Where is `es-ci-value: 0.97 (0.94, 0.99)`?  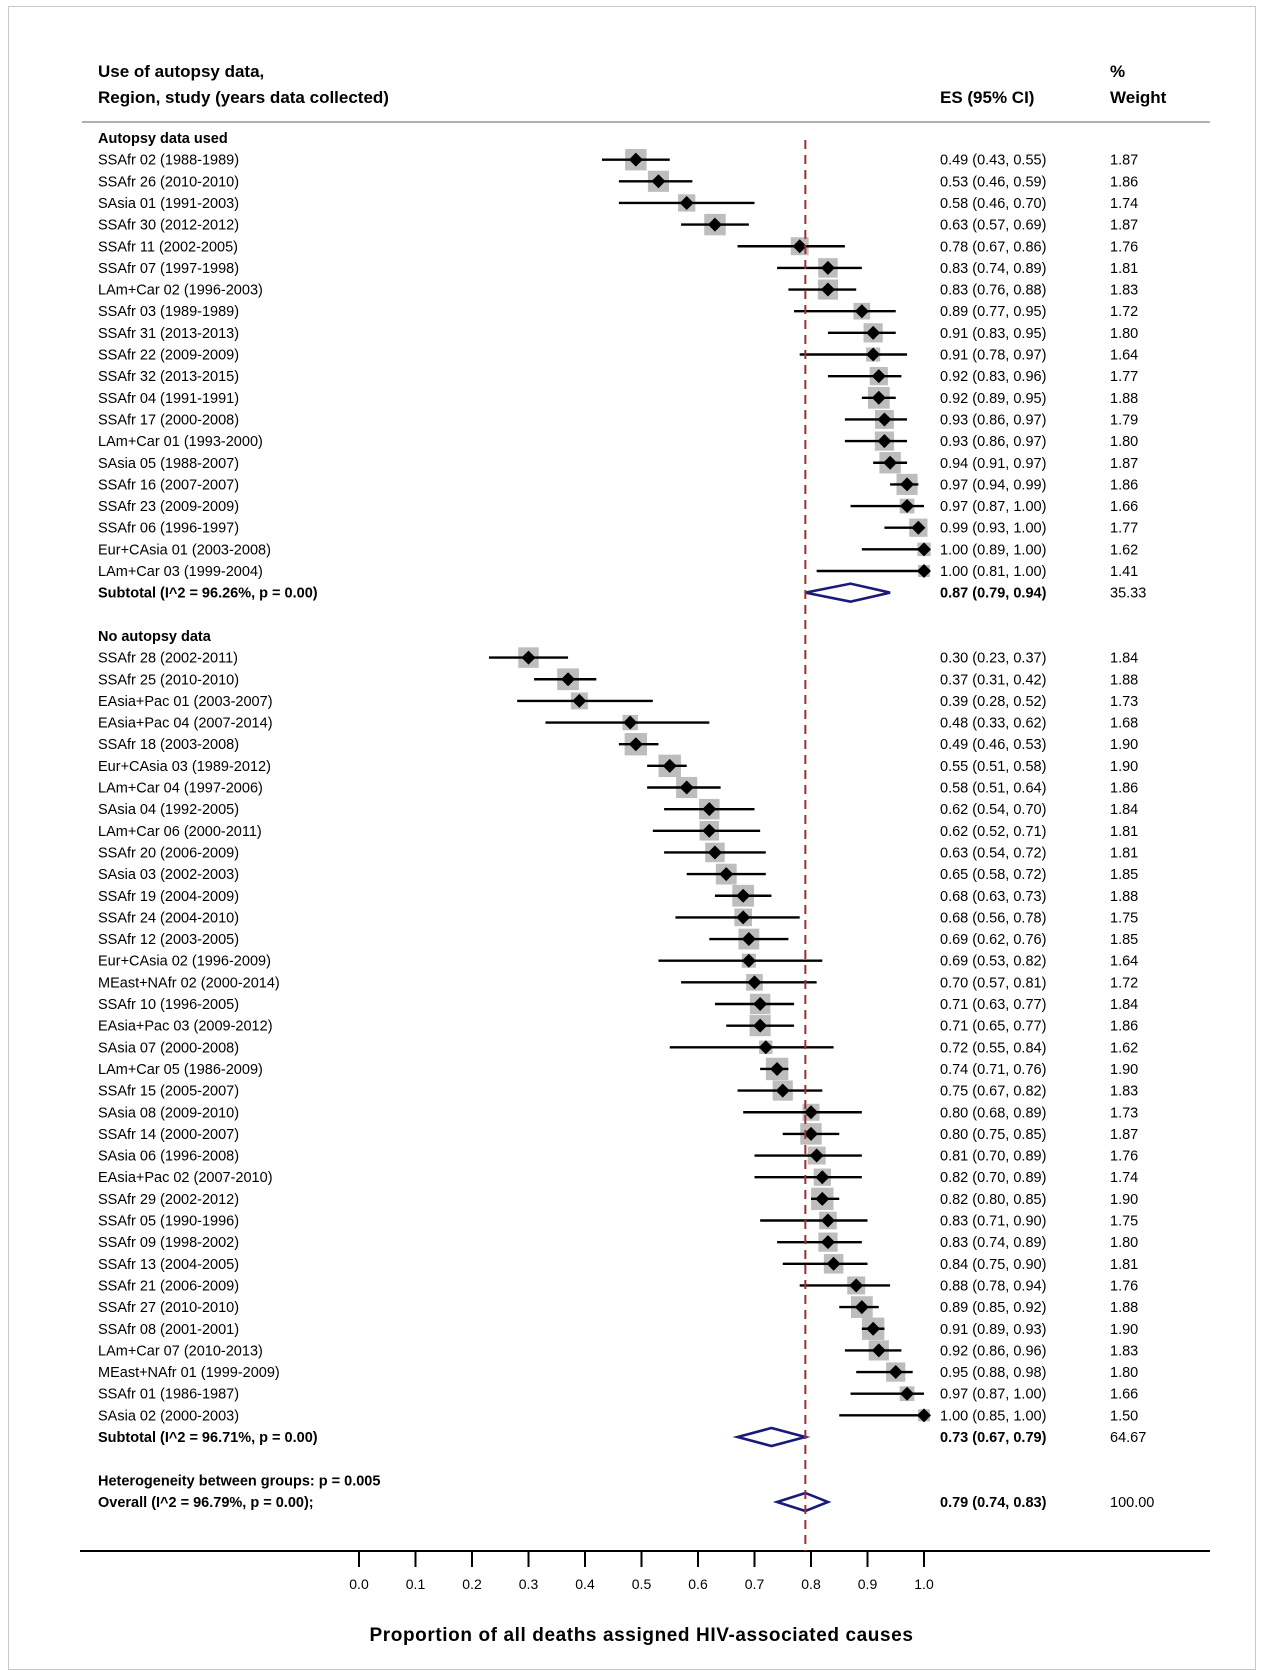 es-ci-value: 0.97 (0.94, 0.99) is located at coordinates (993, 485).